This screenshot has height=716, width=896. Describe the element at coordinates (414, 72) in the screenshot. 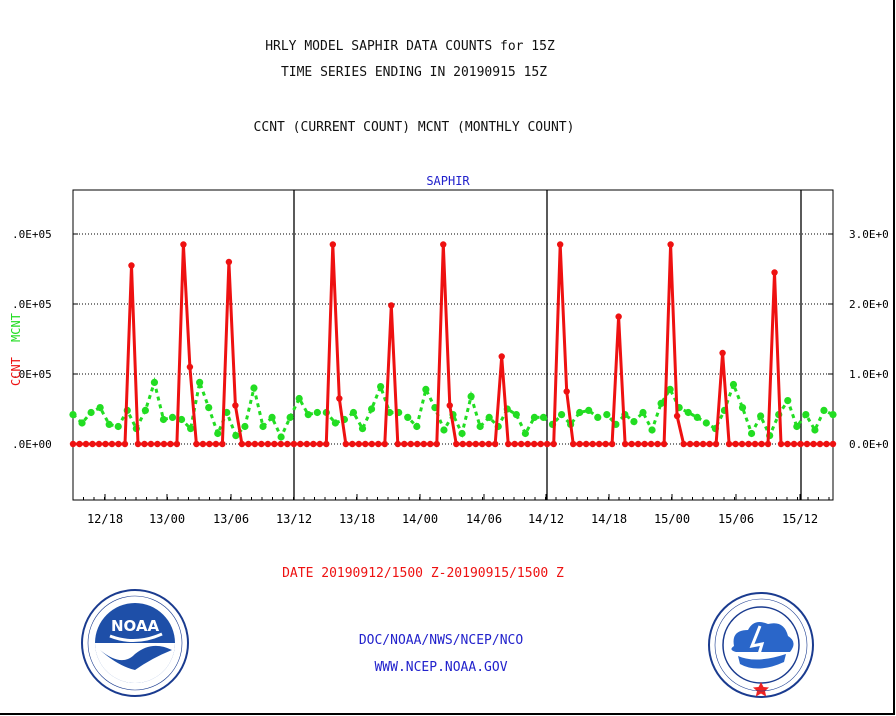

I see `chart-title-line2: TIME SERIES ENDING IN 20190915 15Z` at that location.